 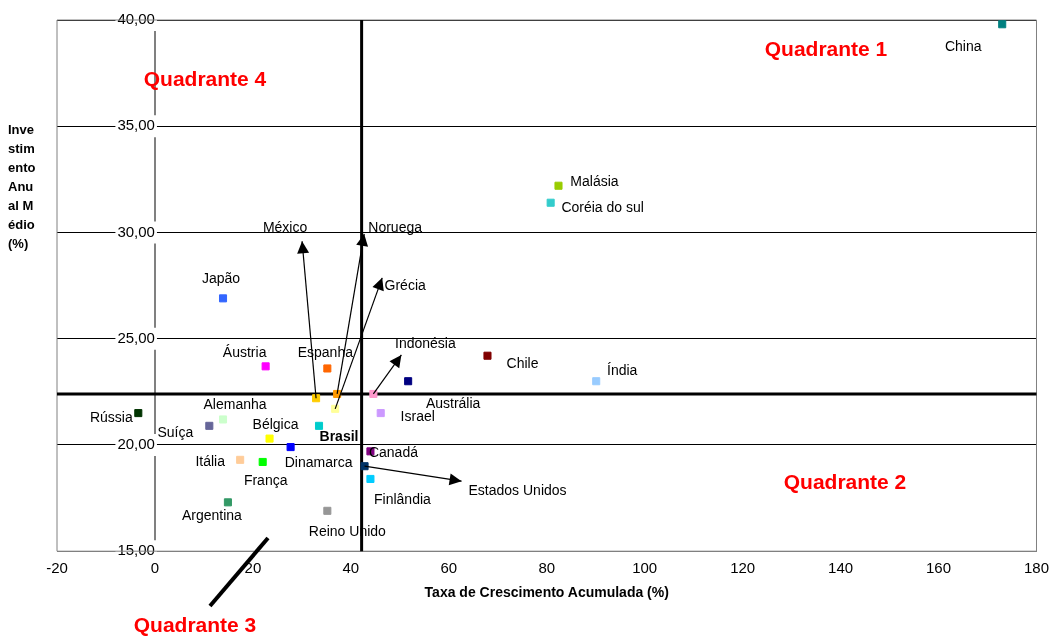 What do you see at coordinates (155, 568) in the screenshot?
I see `x-tick-label: 0` at bounding box center [155, 568].